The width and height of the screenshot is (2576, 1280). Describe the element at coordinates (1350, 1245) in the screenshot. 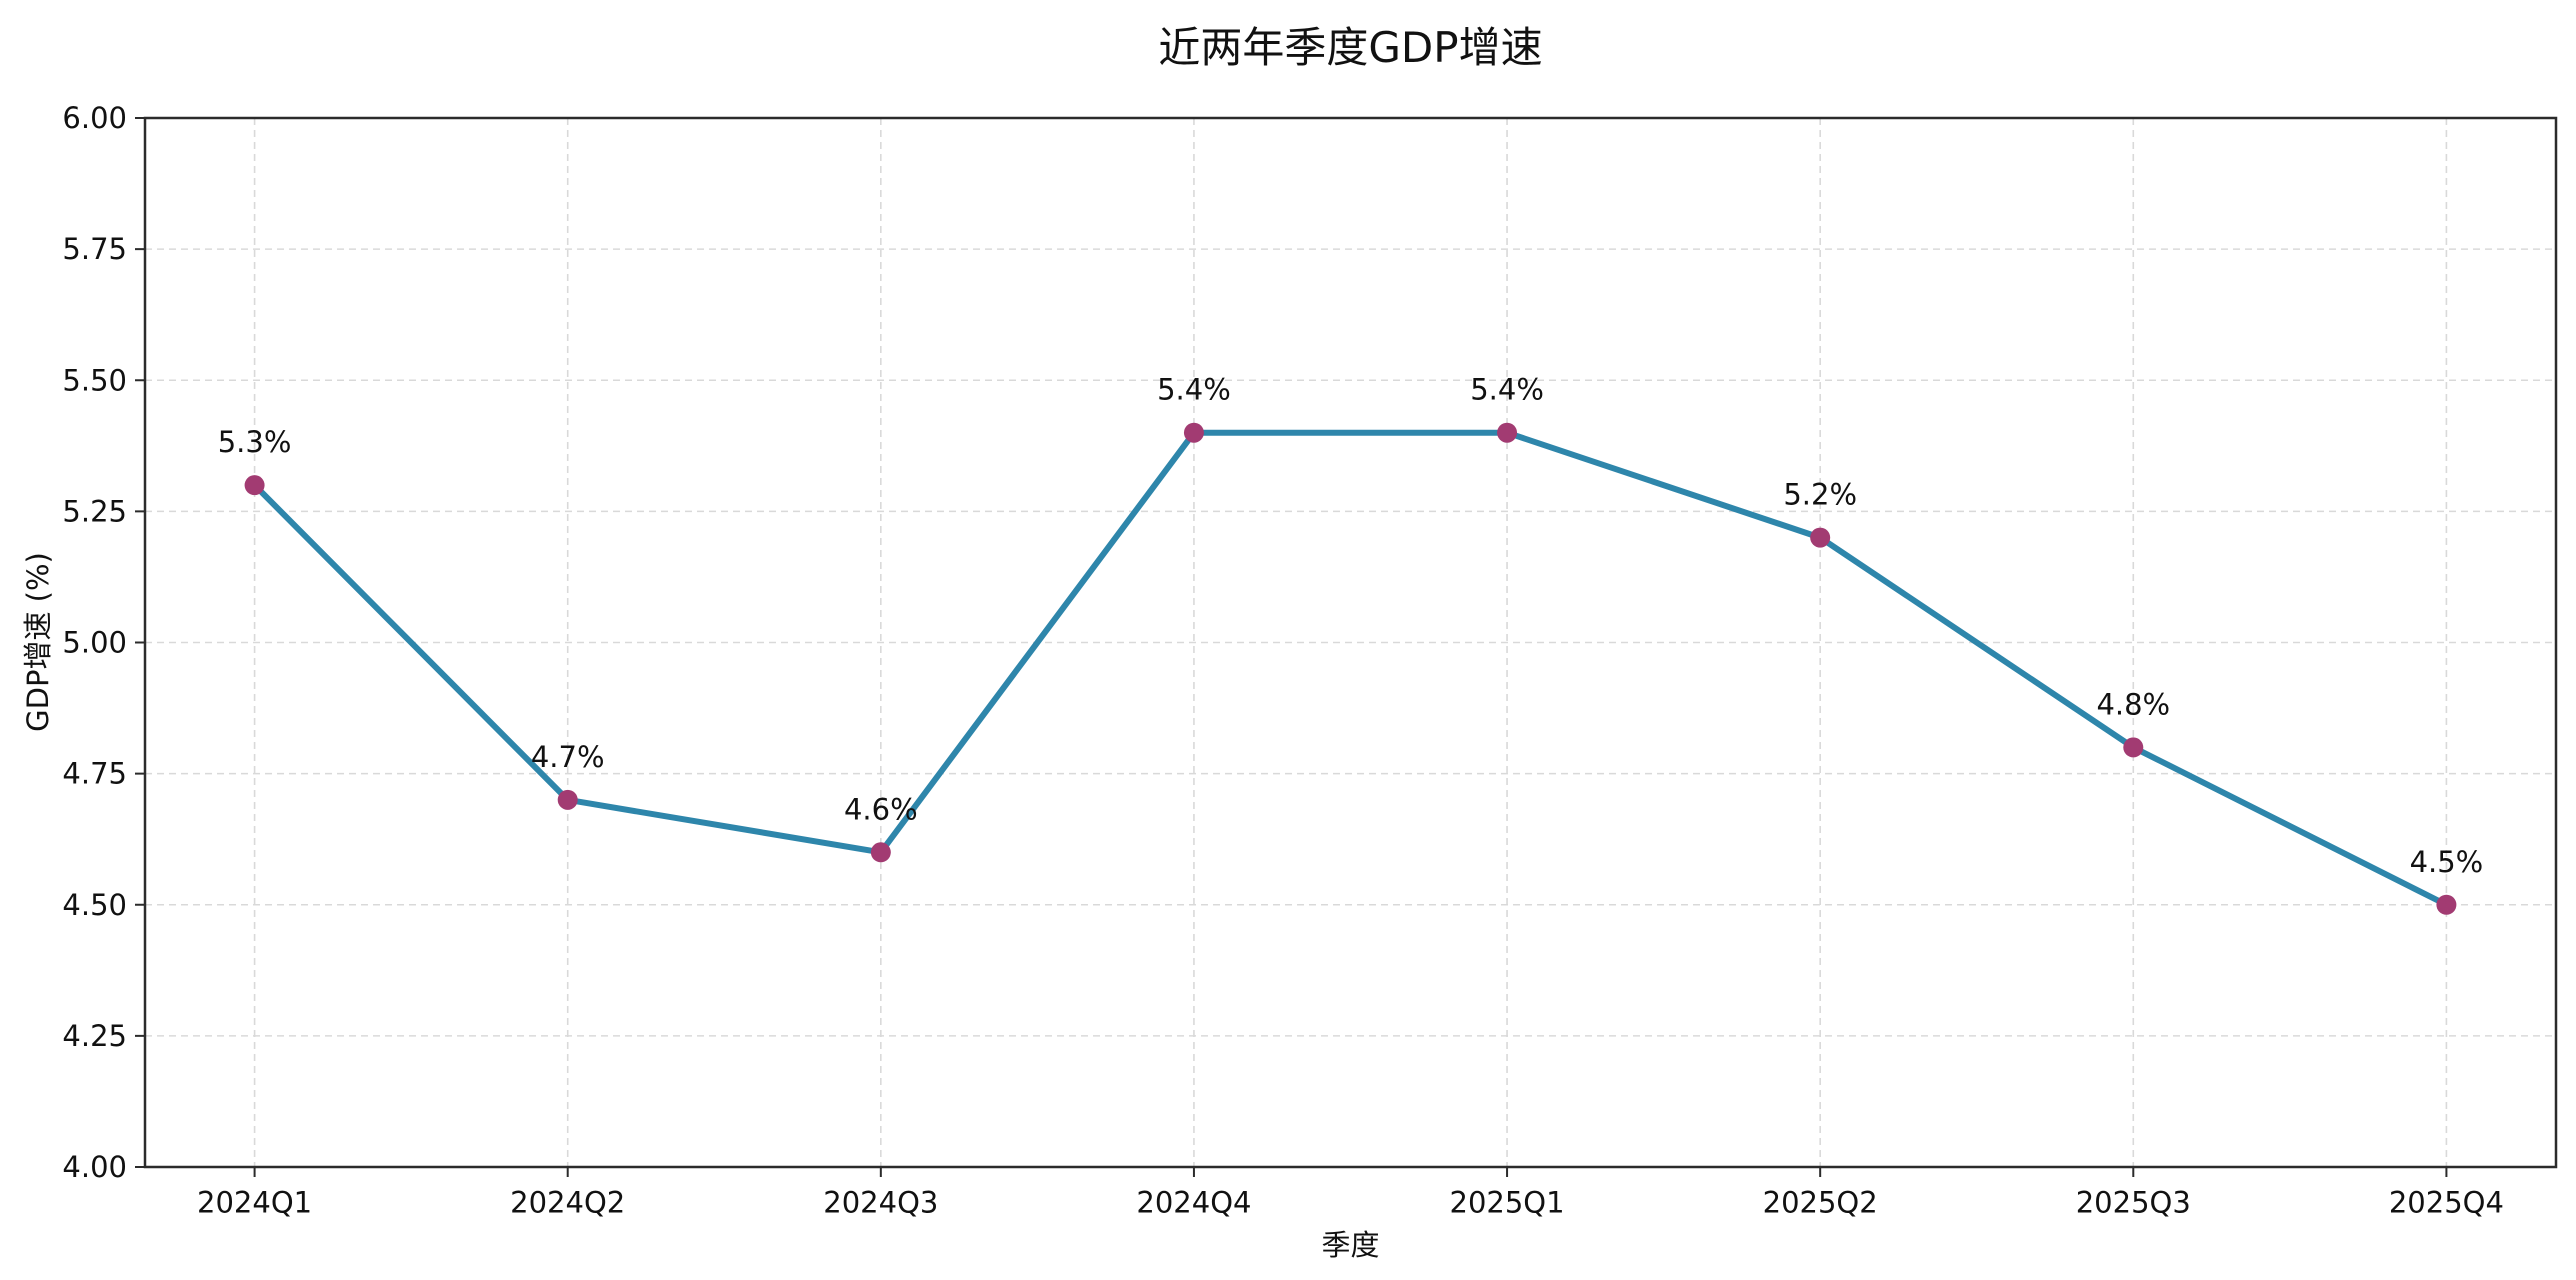

I see `x-axis-label: 季度` at that location.